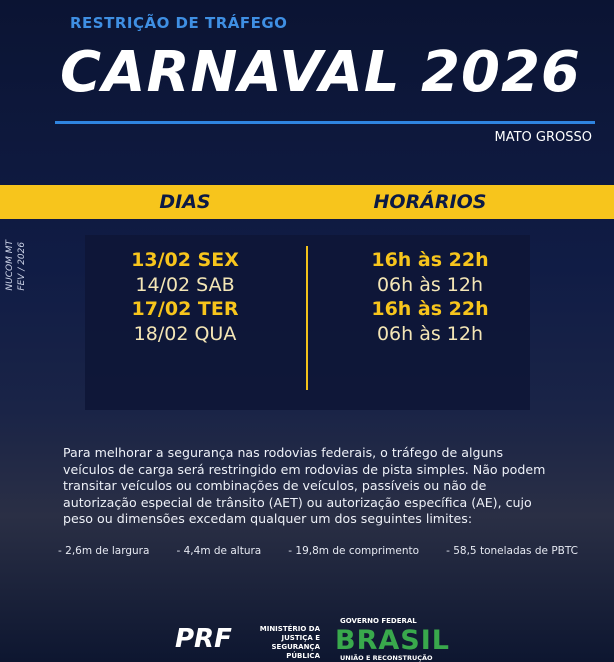 This screenshot has width=614, height=662. Describe the element at coordinates (307, 318) in the screenshot. I see `divider` at that location.